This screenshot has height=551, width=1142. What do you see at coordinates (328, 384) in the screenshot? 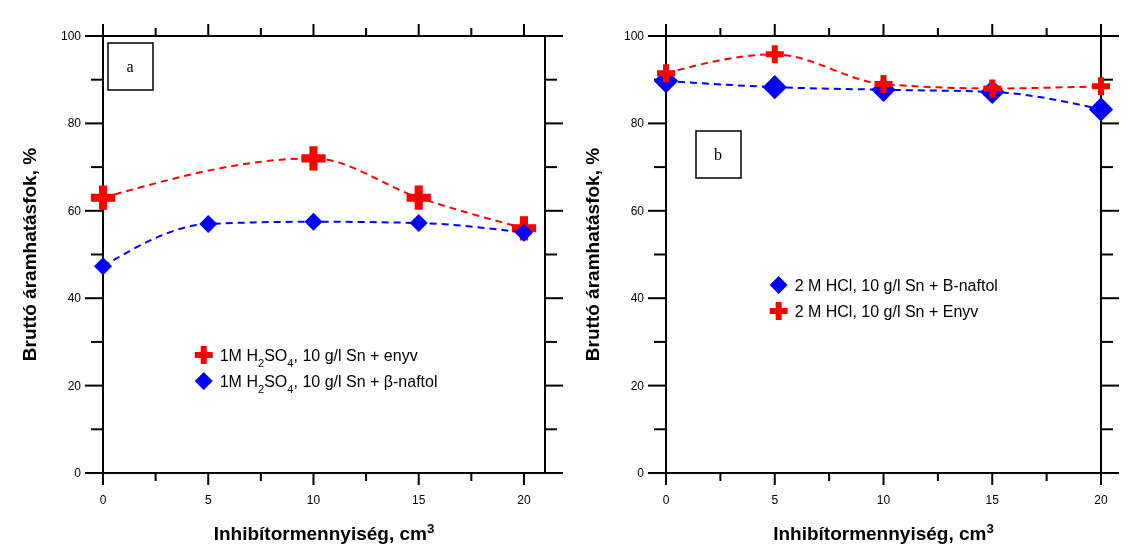
I see `legend-label: 1M H$_{2}$SO$_{4}$, 10 g/l Sn + β-naftol` at bounding box center [328, 384].